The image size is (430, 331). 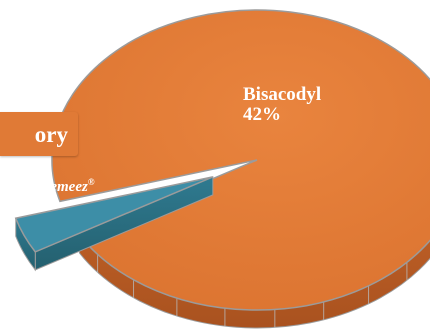 I want to click on slice-label-bisacodyl-percent: 42%, so click(x=262, y=114).